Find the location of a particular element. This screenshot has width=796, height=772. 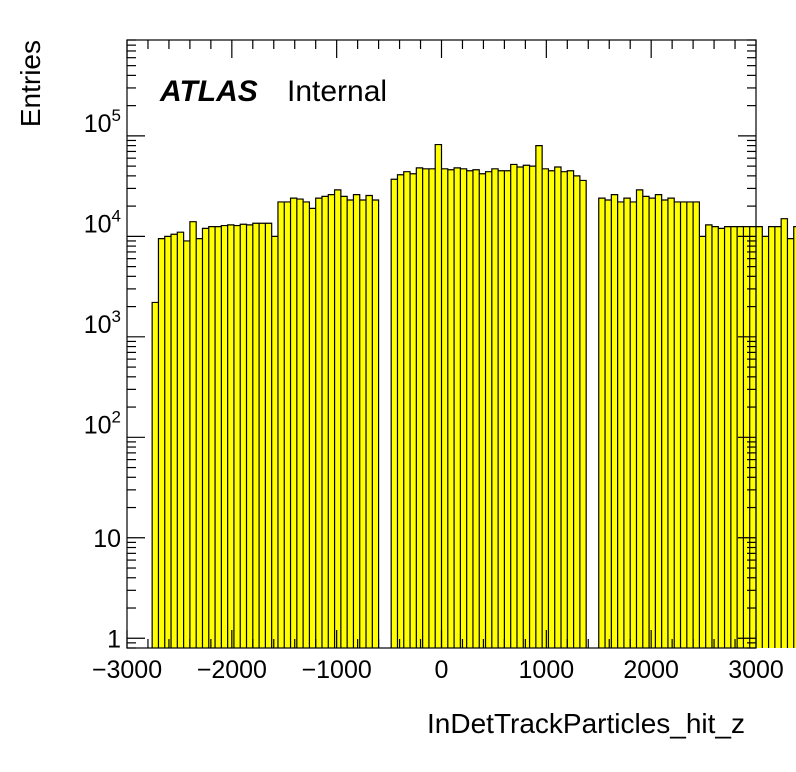

y-tick-label: 10³ is located at coordinates (102, 323).